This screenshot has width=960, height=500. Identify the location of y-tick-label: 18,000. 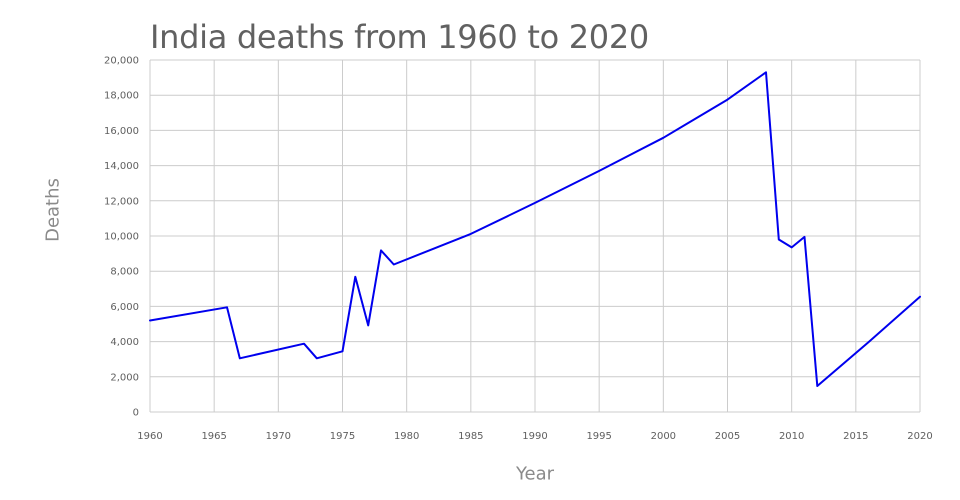
(121, 96).